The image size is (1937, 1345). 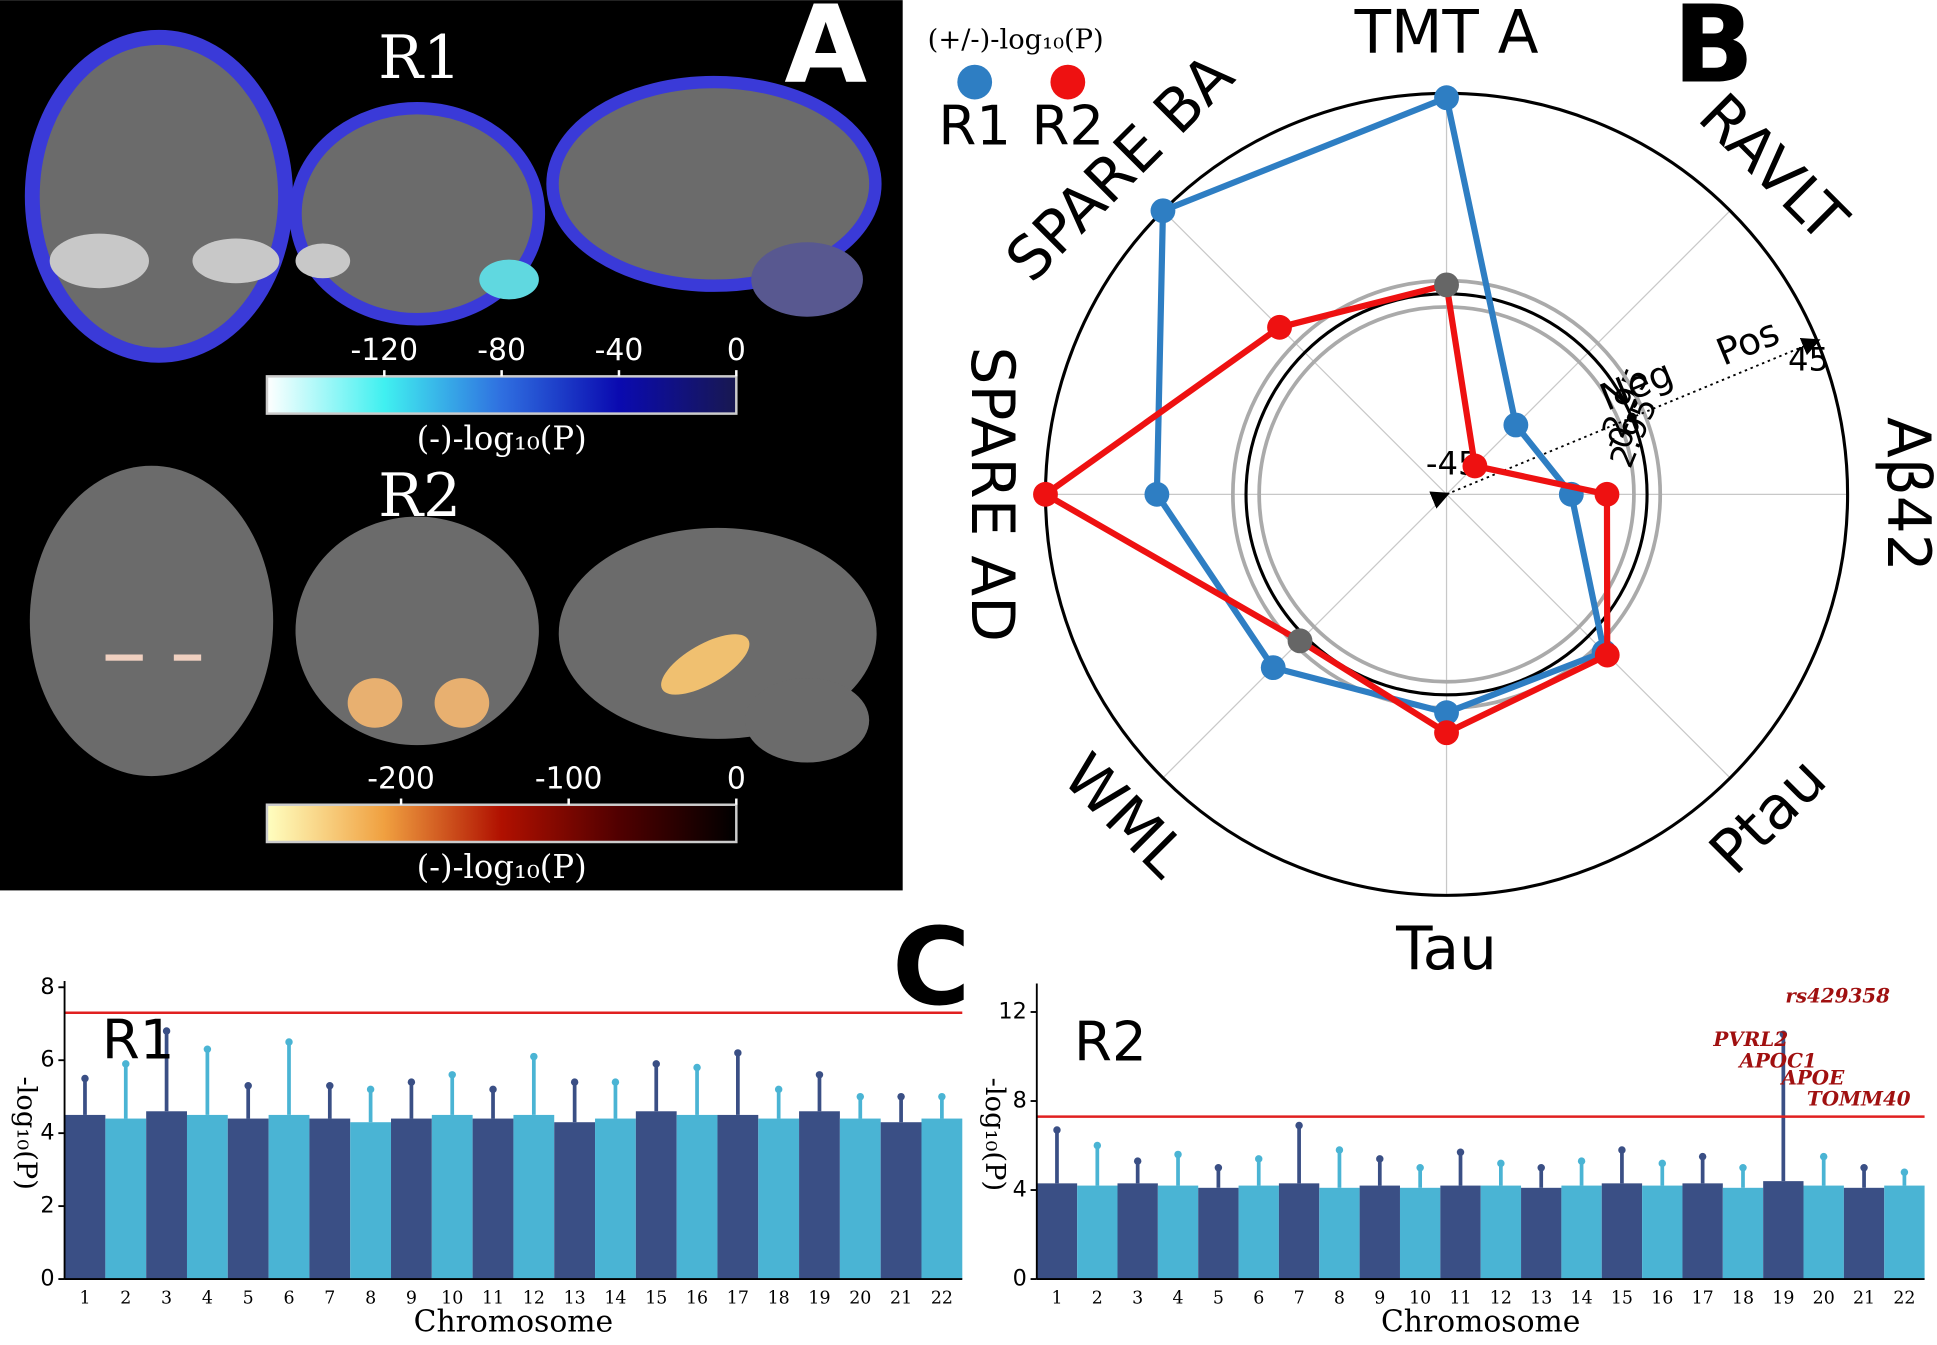 What do you see at coordinates (1020, 1279) in the screenshot?
I see `y-tick-label: 0` at bounding box center [1020, 1279].